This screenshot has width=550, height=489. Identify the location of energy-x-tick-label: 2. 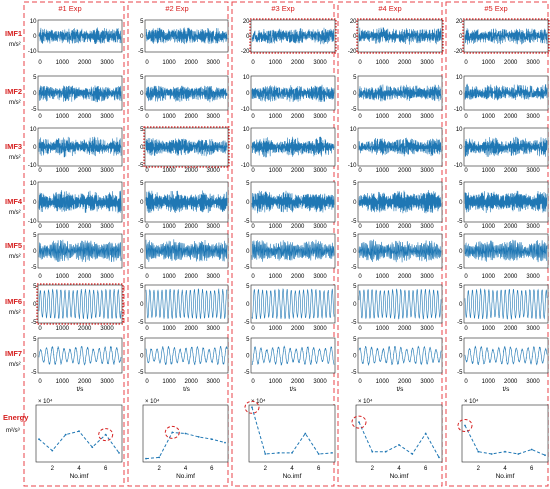
(479, 469).